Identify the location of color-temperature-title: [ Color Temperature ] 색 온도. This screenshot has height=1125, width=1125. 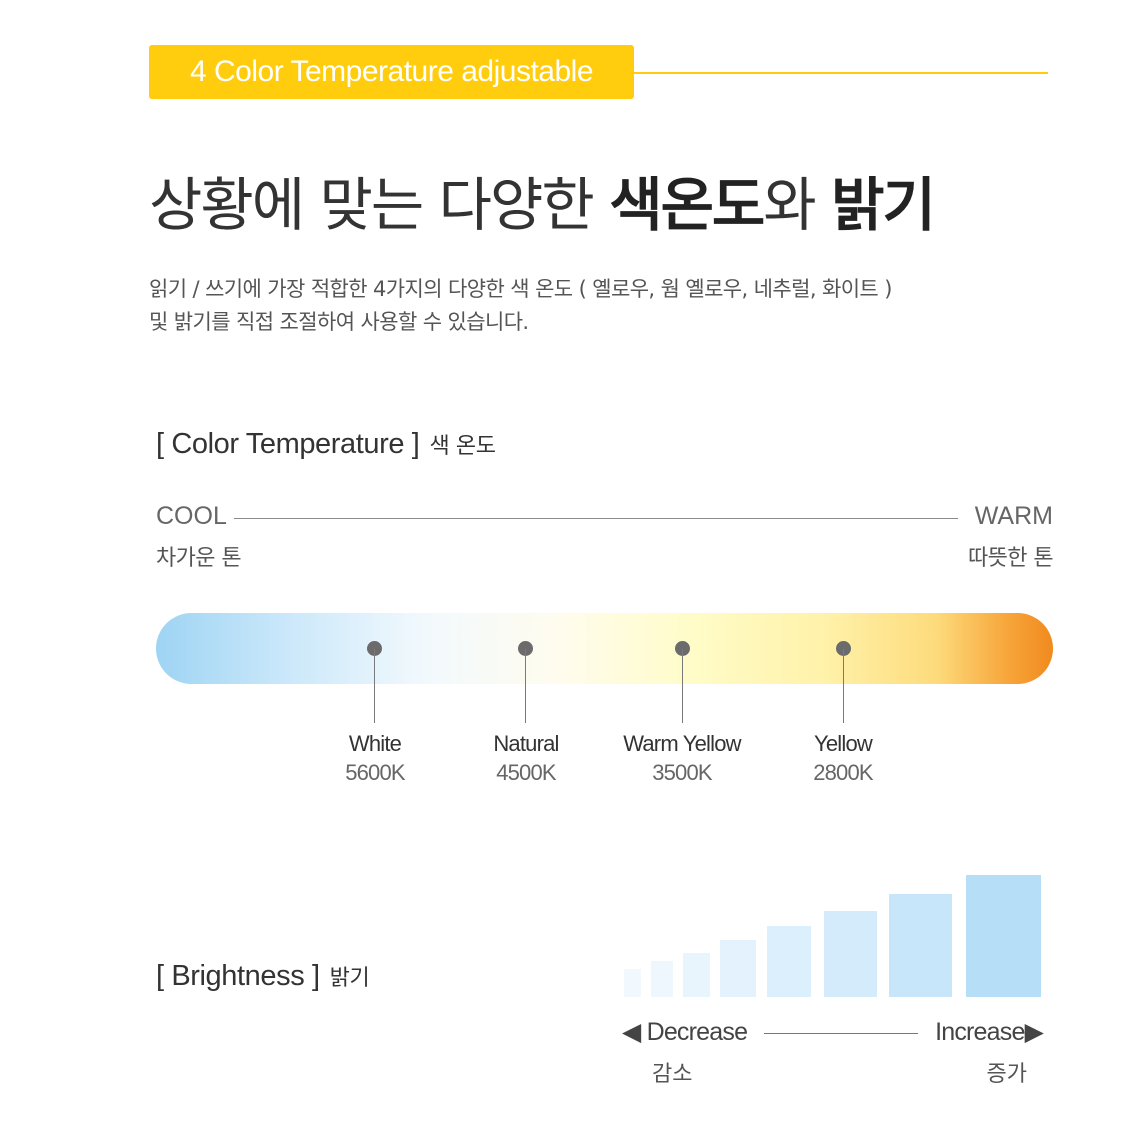
(326, 444).